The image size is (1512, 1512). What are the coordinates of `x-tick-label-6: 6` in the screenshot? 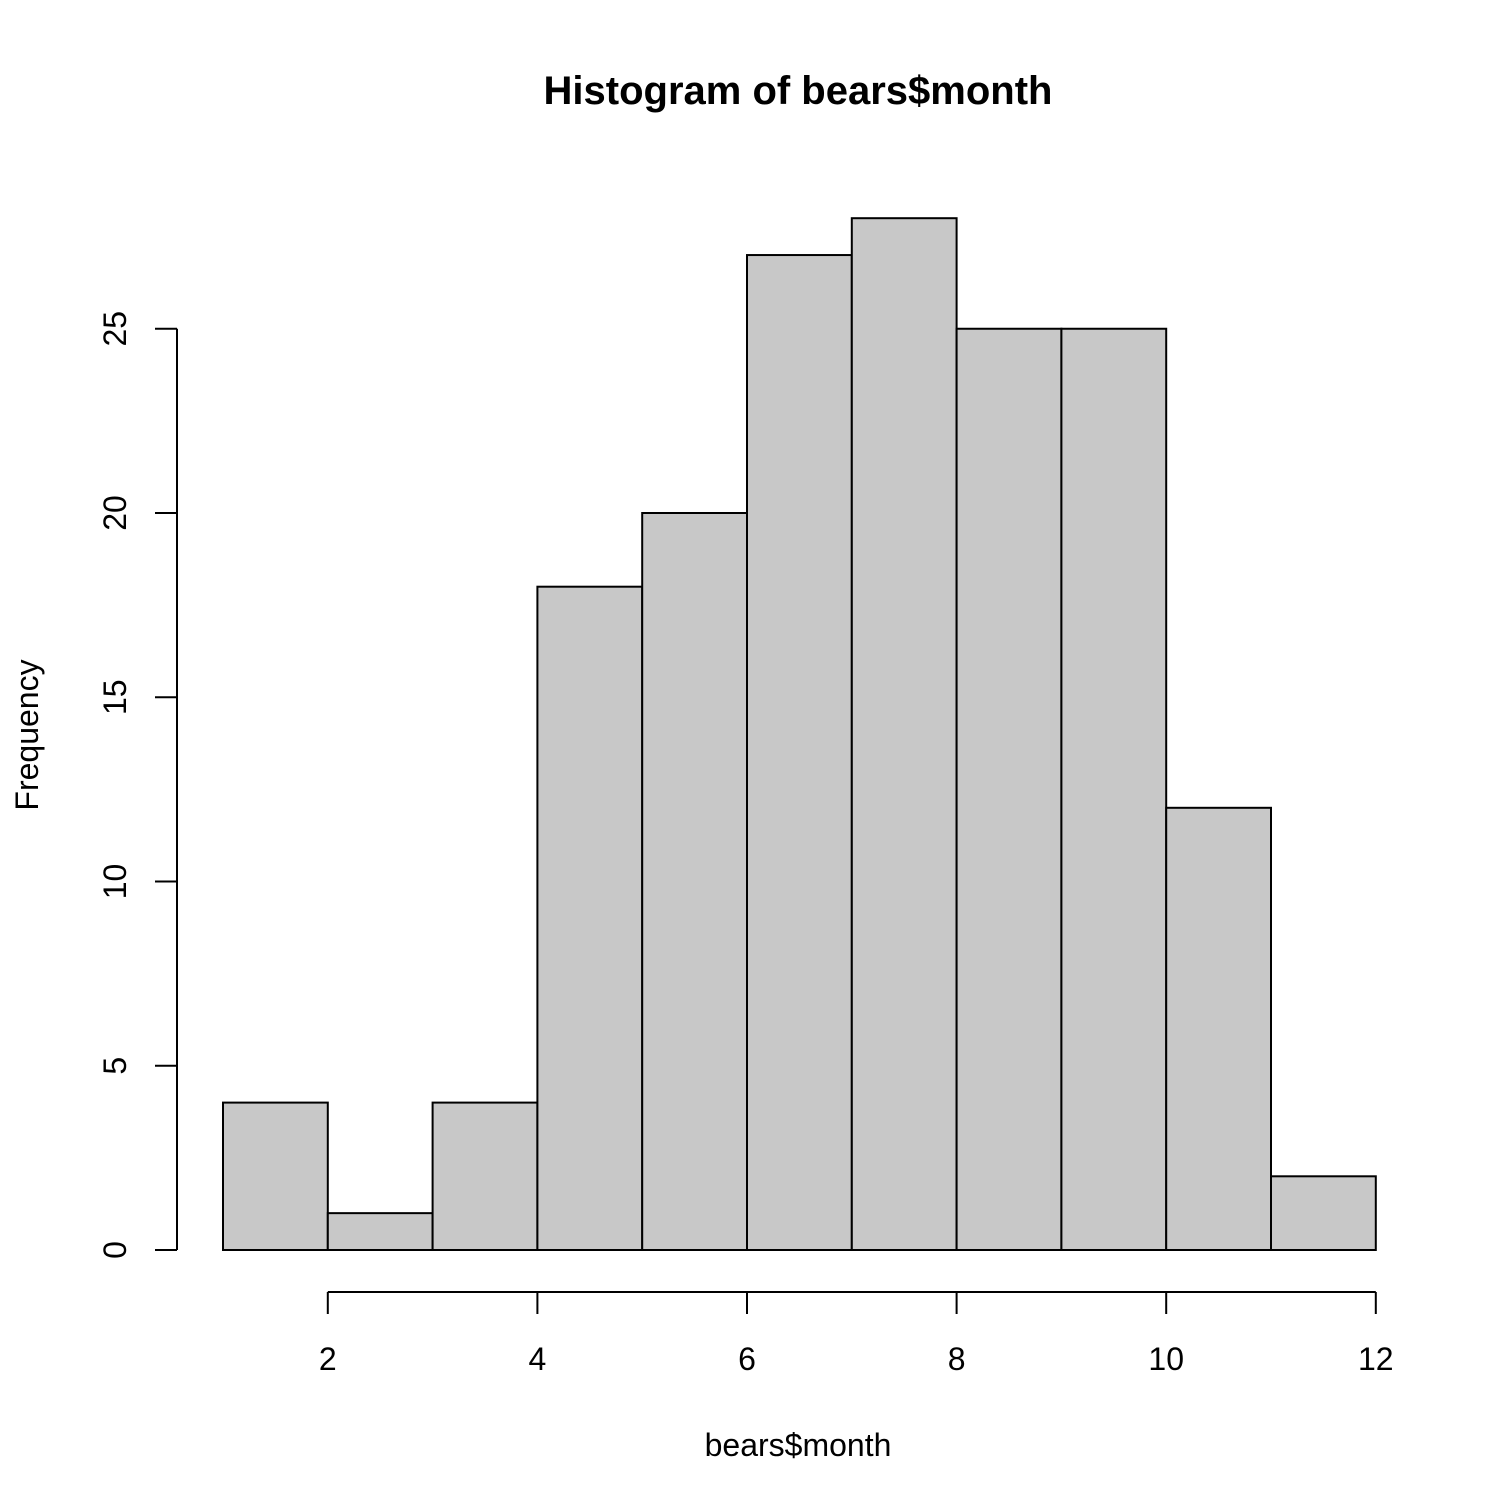 It's located at (747, 1359).